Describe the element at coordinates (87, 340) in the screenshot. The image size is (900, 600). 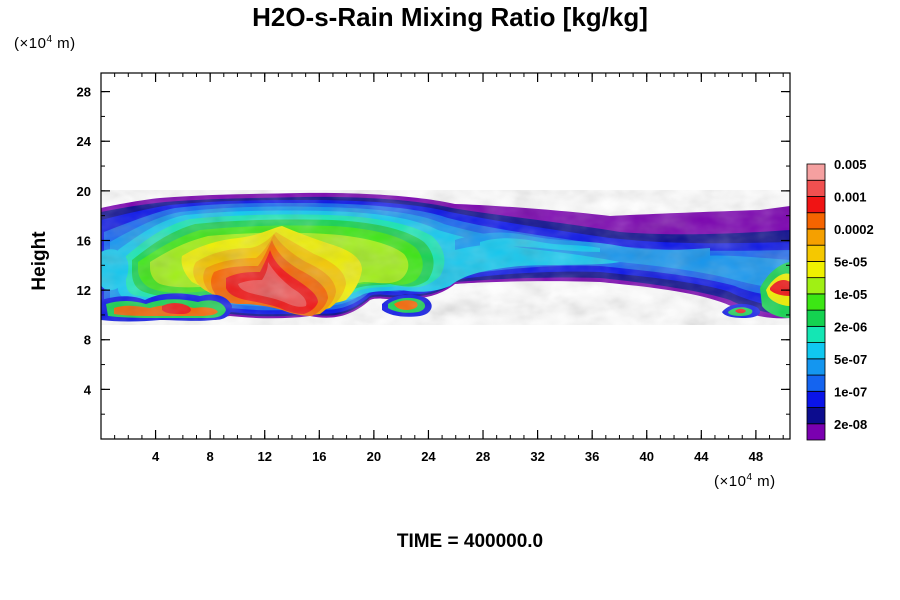
I see `y-tick-label: 8` at that location.